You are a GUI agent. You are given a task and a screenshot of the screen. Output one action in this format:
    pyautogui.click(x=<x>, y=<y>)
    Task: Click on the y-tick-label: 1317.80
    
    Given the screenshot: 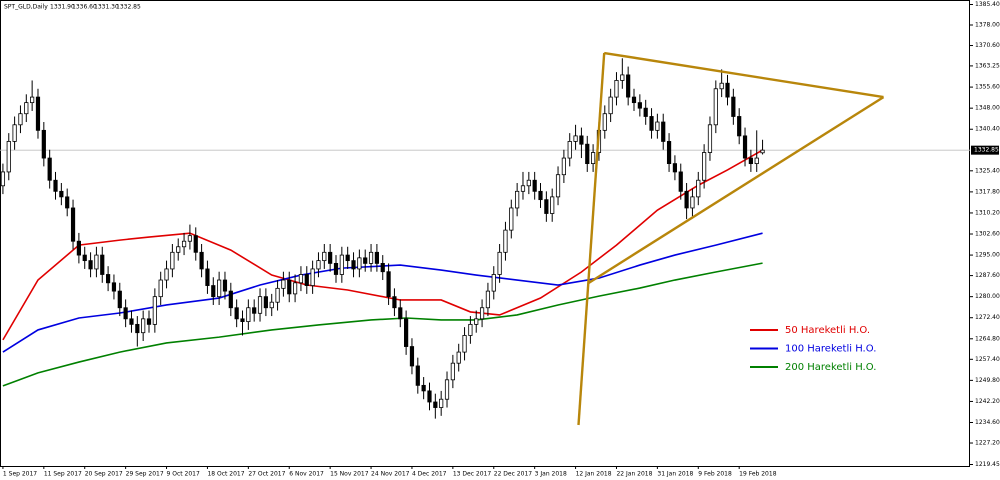 What is the action you would take?
    pyautogui.click(x=987, y=191)
    